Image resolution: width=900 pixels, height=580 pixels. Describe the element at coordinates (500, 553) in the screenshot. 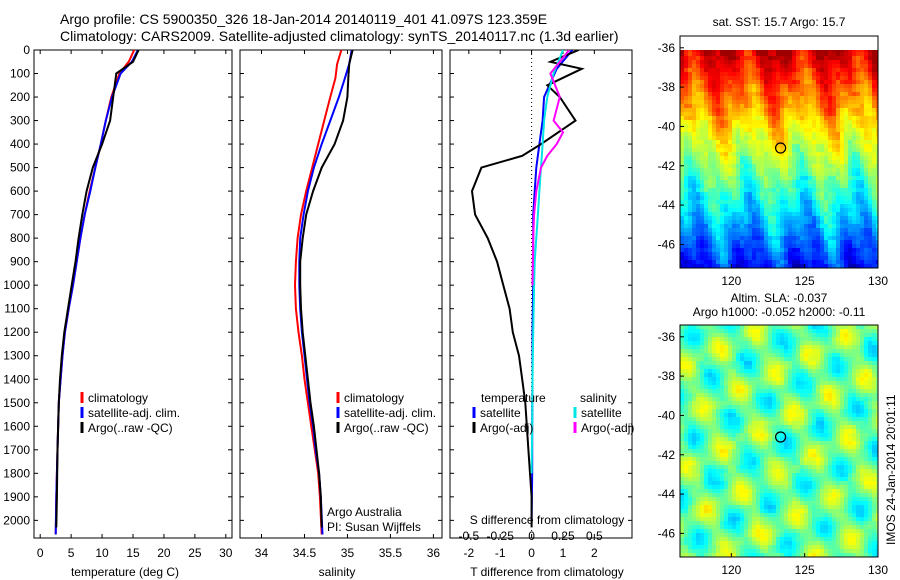

I see `tdiff-x-tick-label: -1` at that location.